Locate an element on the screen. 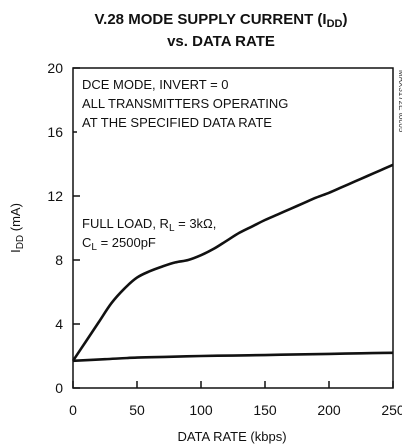 This screenshot has width=402, height=448. x-tick-label-0: 0 is located at coordinates (73, 410).